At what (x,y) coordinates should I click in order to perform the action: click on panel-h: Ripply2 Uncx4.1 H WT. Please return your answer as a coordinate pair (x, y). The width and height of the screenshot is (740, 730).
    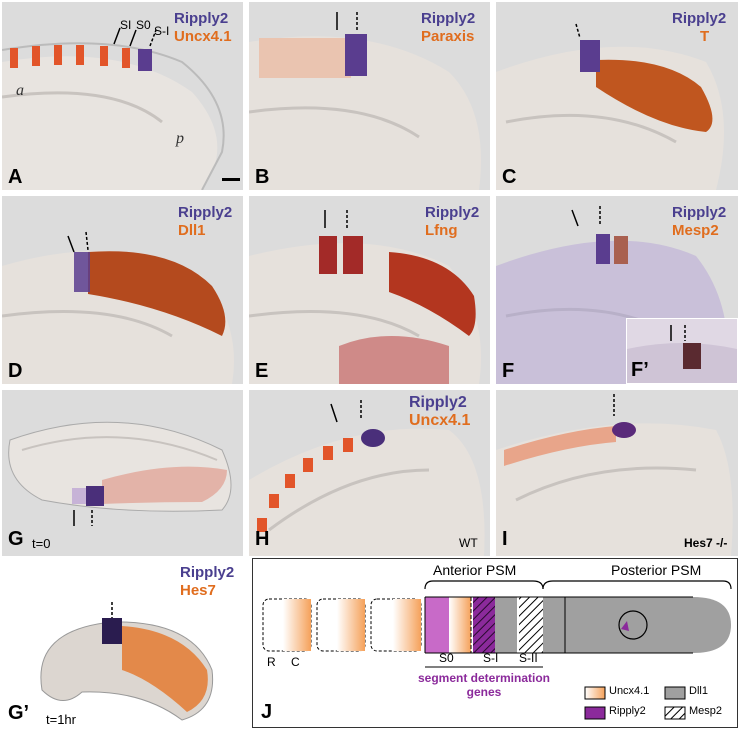
    Looking at the image, I should click on (369, 473).